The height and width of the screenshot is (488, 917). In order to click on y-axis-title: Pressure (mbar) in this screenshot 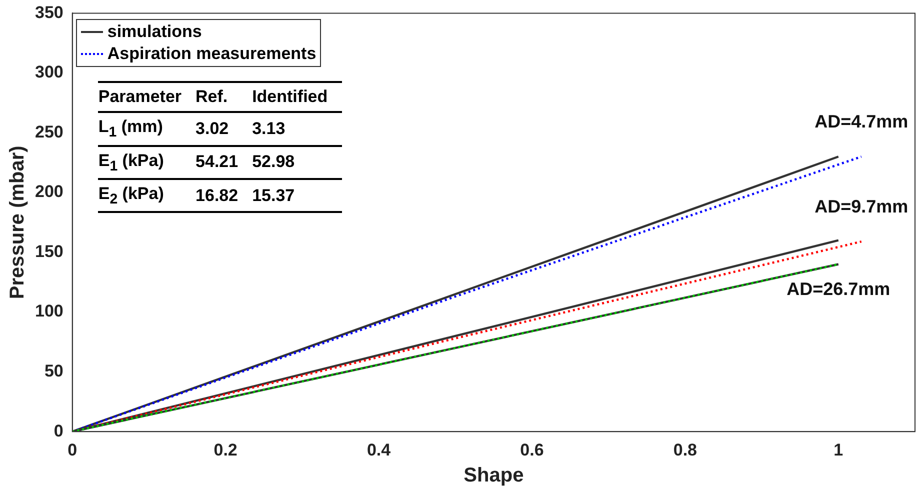, I will do `click(17, 223)`.